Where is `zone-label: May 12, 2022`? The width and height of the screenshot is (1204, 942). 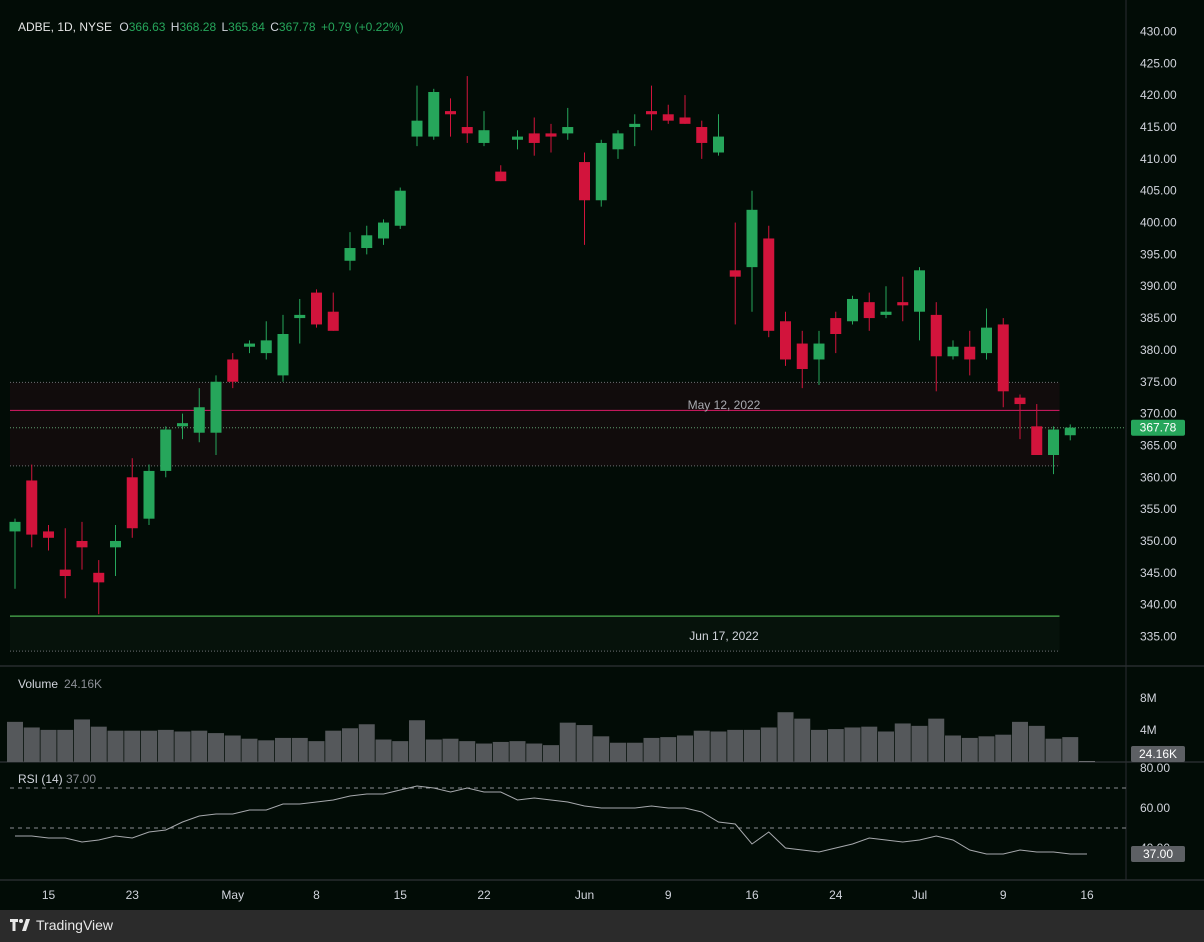
zone-label: May 12, 2022 is located at coordinates (724, 405).